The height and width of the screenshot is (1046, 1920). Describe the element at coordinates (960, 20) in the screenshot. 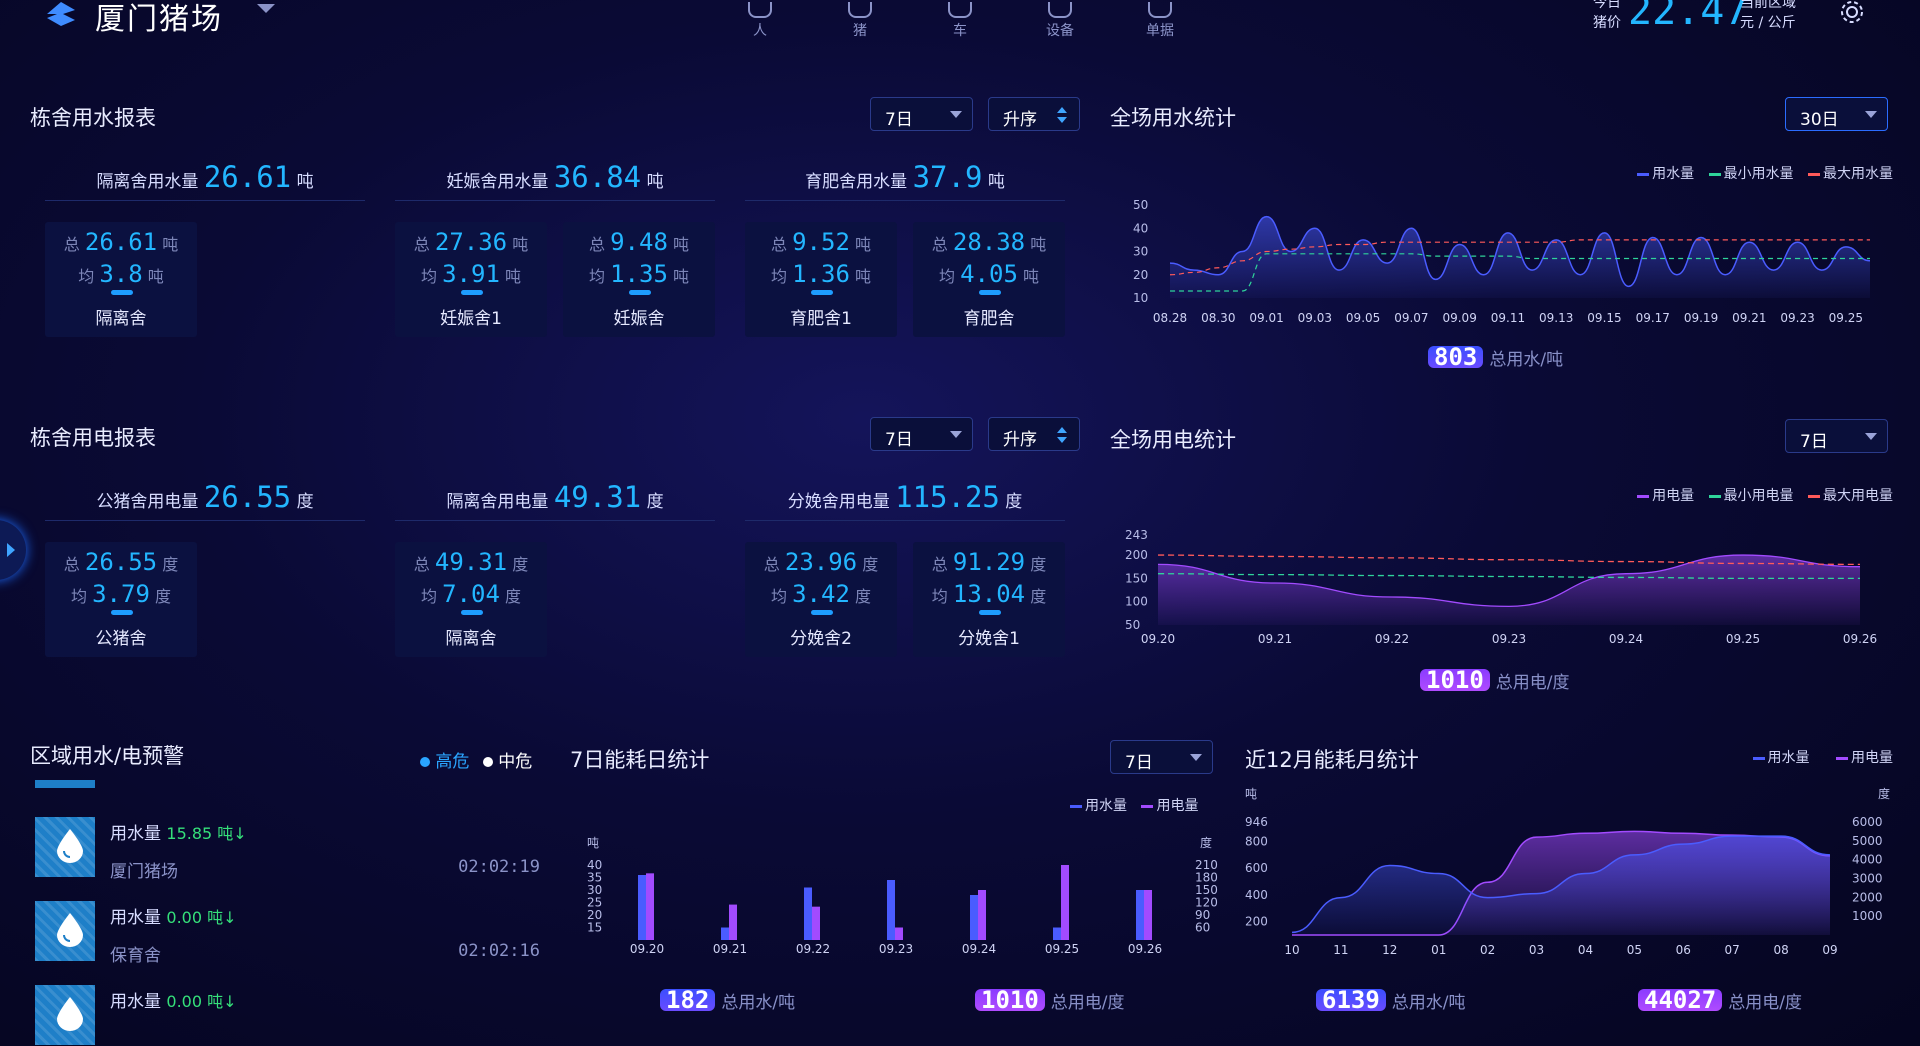

I see `nav-vehicle: 车` at that location.